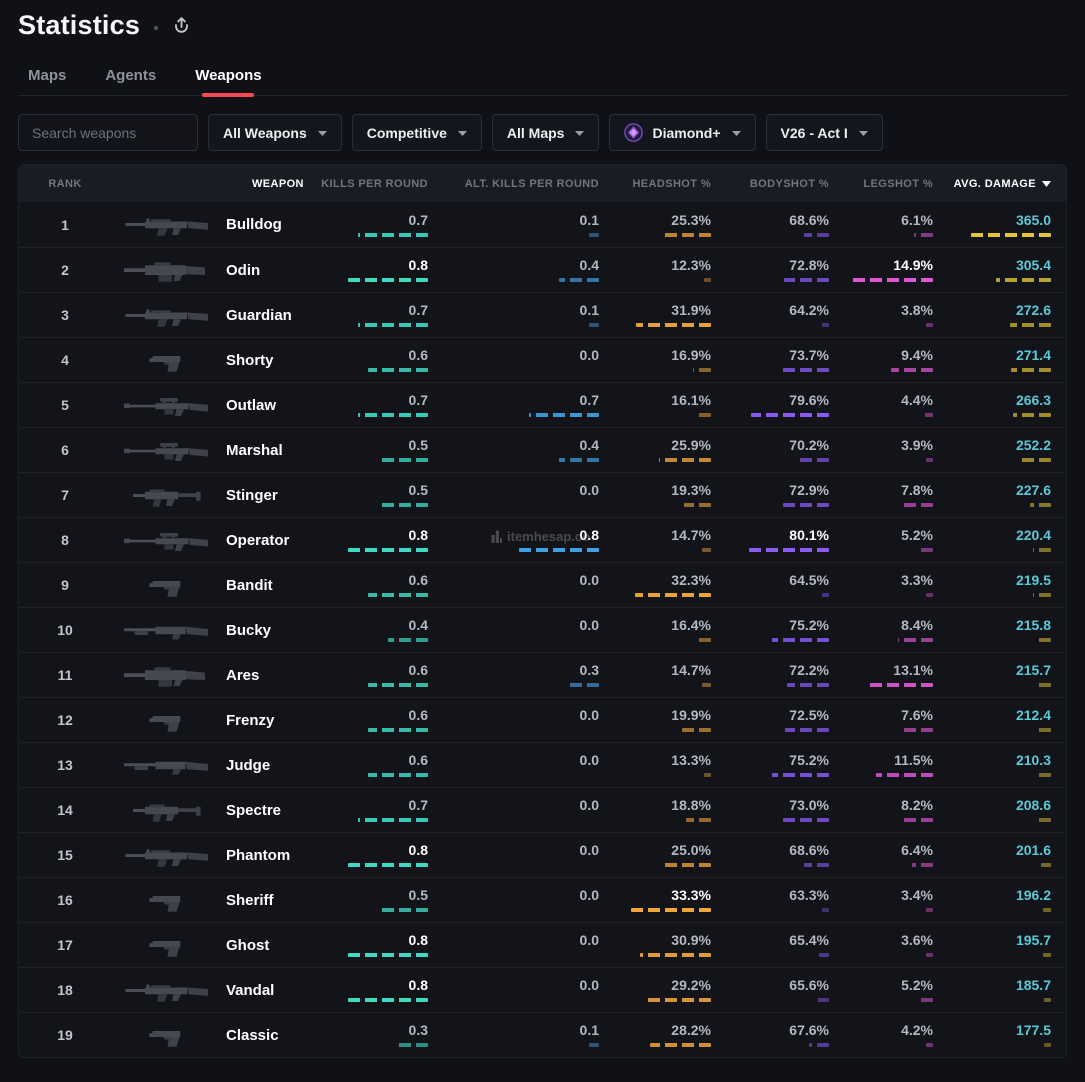  Describe the element at coordinates (1010, 184) in the screenshot. I see `column-header-avg-damage: AVG. DAMAGE` at that location.